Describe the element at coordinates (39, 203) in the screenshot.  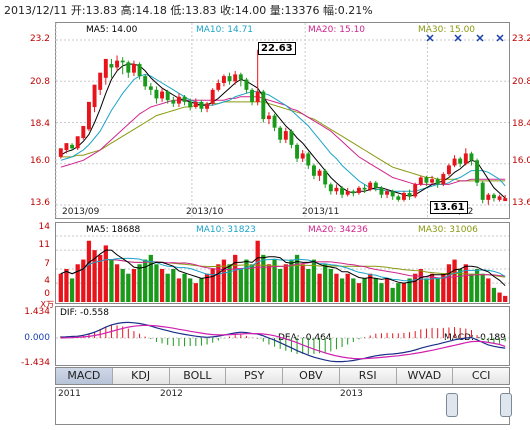
I see `y-tick-left: 13.6` at that location.